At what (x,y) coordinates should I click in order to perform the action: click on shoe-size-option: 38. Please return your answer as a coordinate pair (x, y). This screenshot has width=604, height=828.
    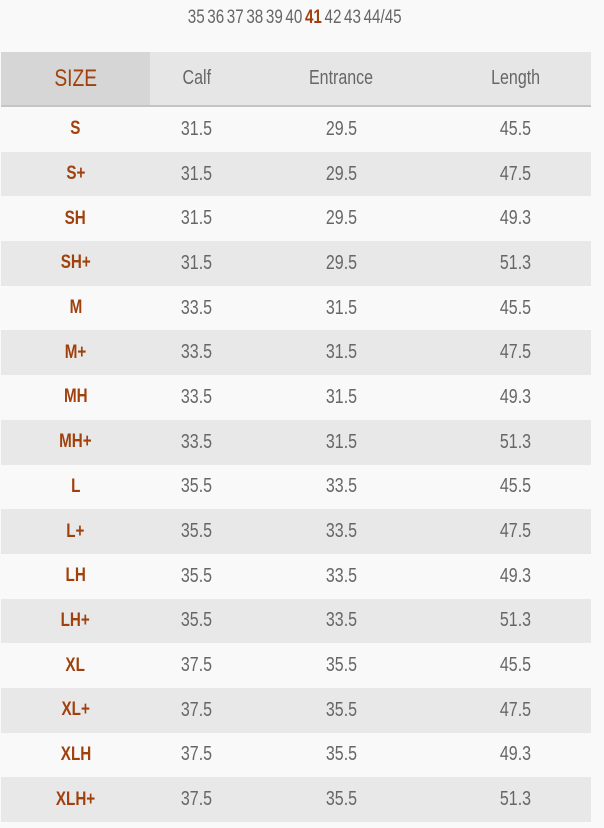
    Looking at the image, I should click on (255, 17).